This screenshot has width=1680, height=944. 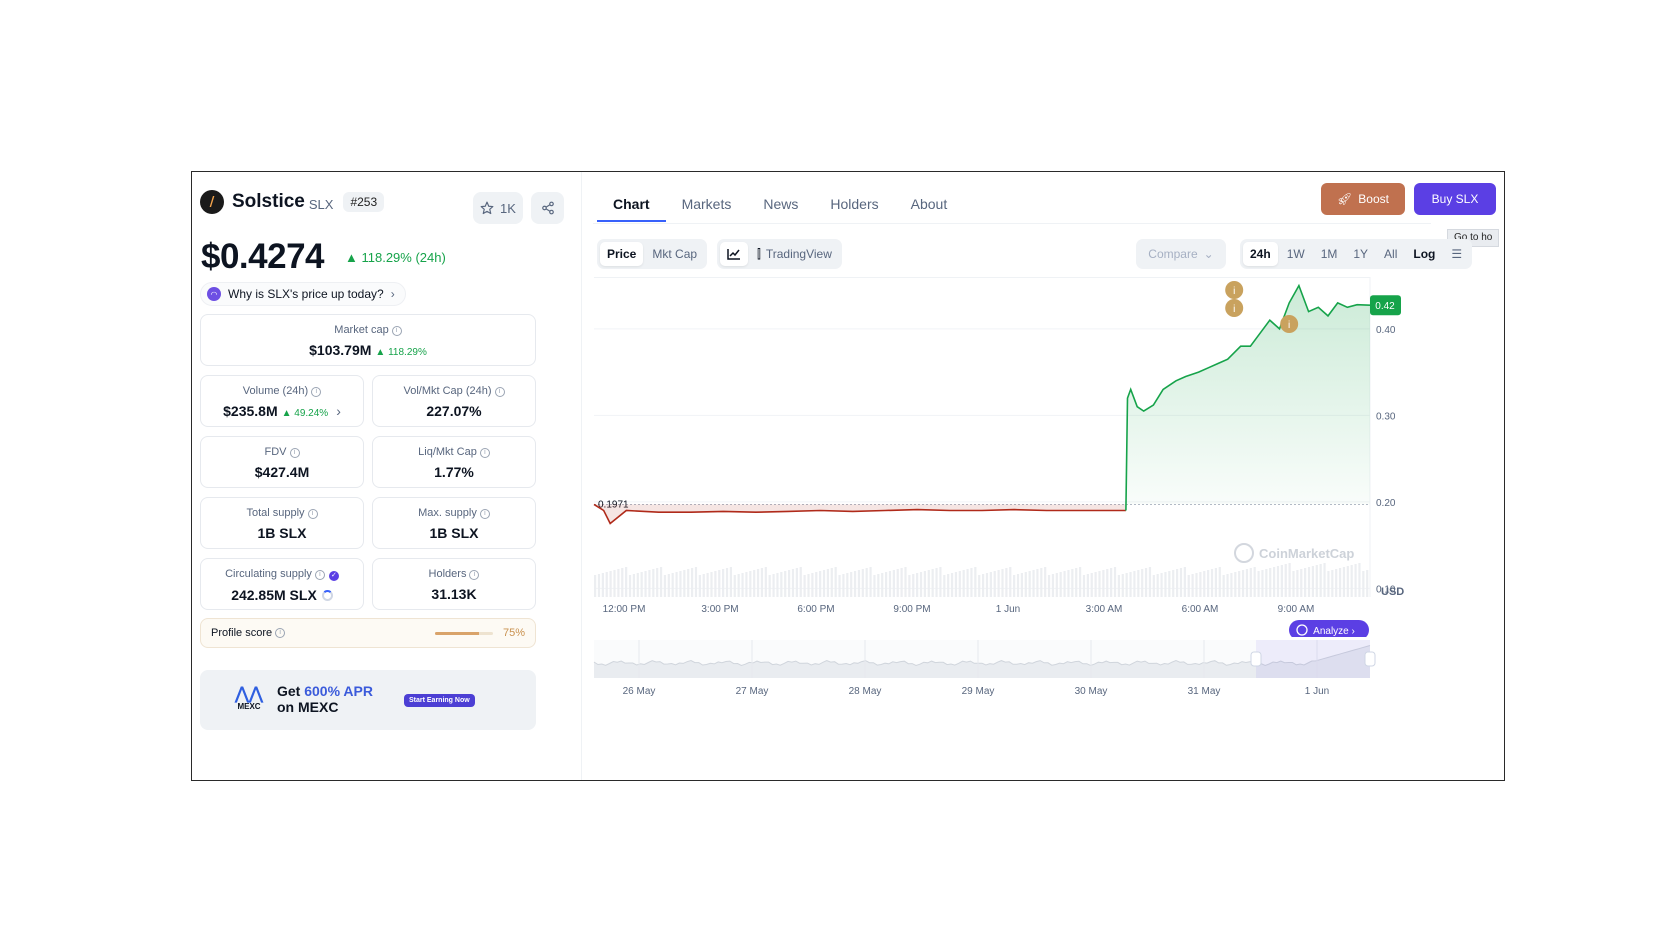 I want to click on line-chart-button, so click(x=734, y=254).